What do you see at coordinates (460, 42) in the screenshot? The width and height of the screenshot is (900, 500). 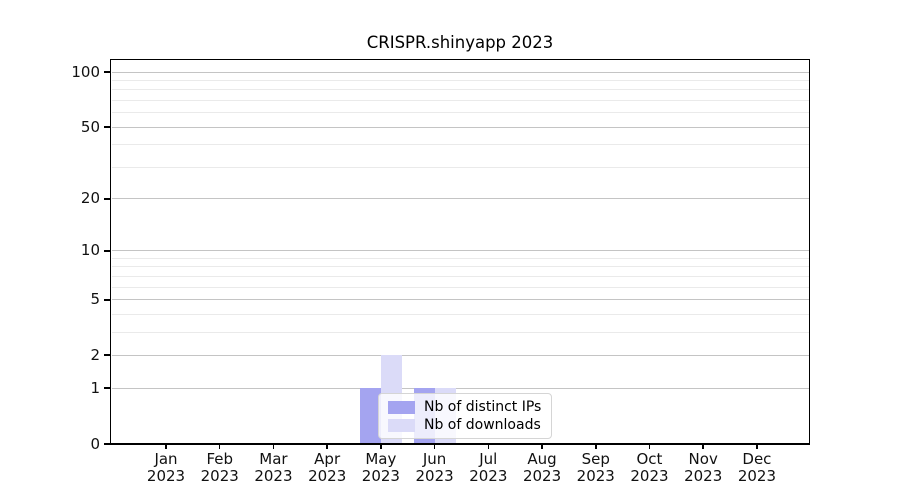 I see `chart-title: CRISPR.shinyapp 2023` at bounding box center [460, 42].